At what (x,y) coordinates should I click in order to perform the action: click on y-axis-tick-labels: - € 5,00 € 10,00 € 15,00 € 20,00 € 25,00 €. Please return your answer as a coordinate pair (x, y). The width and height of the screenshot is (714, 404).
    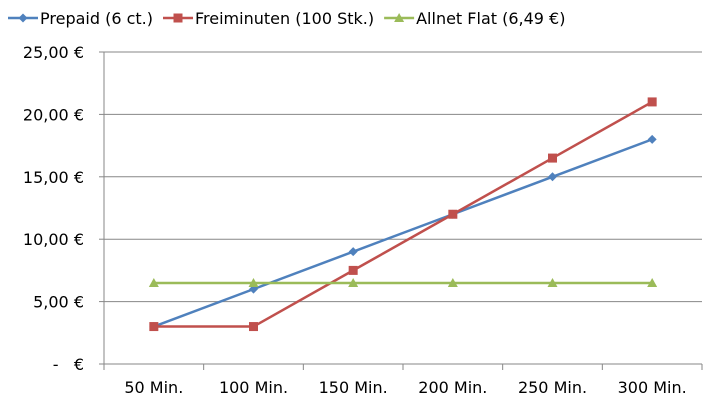
    Looking at the image, I should click on (63, 208).